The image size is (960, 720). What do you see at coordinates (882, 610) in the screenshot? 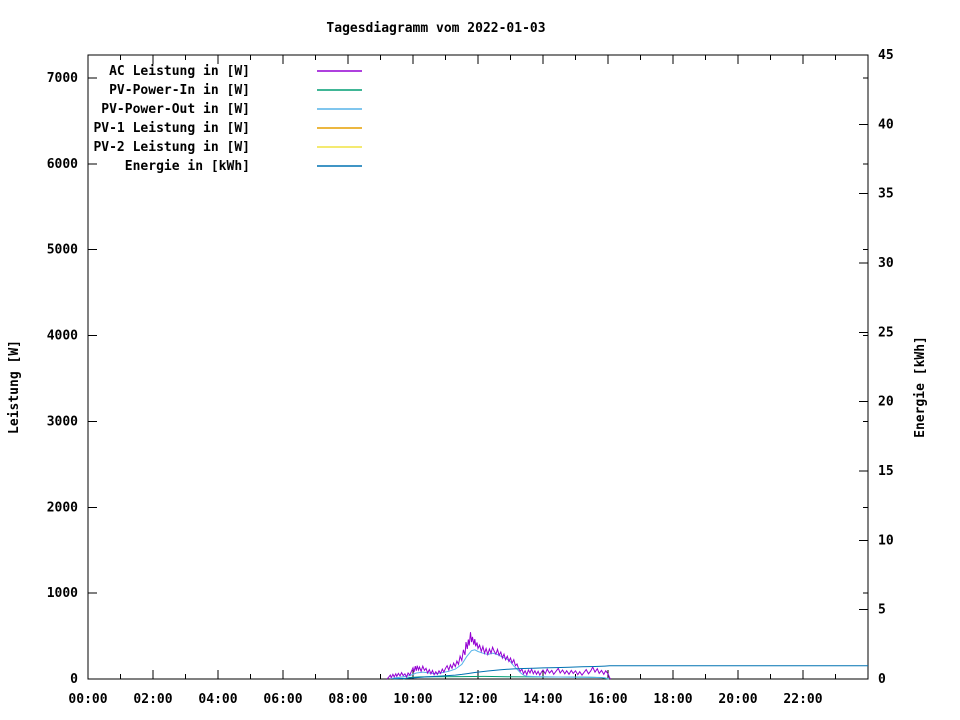
I see `y-right-tick-label: 5` at bounding box center [882, 610].